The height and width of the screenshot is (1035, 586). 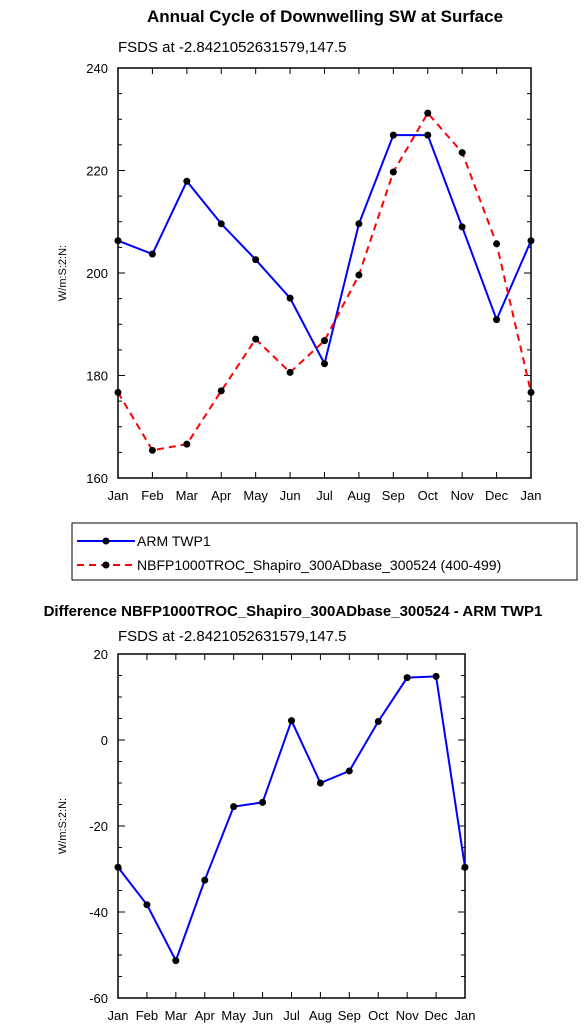 I want to click on chart2-subtitle: FSDS at -2.8421052631579,147.5, so click(x=232, y=636).